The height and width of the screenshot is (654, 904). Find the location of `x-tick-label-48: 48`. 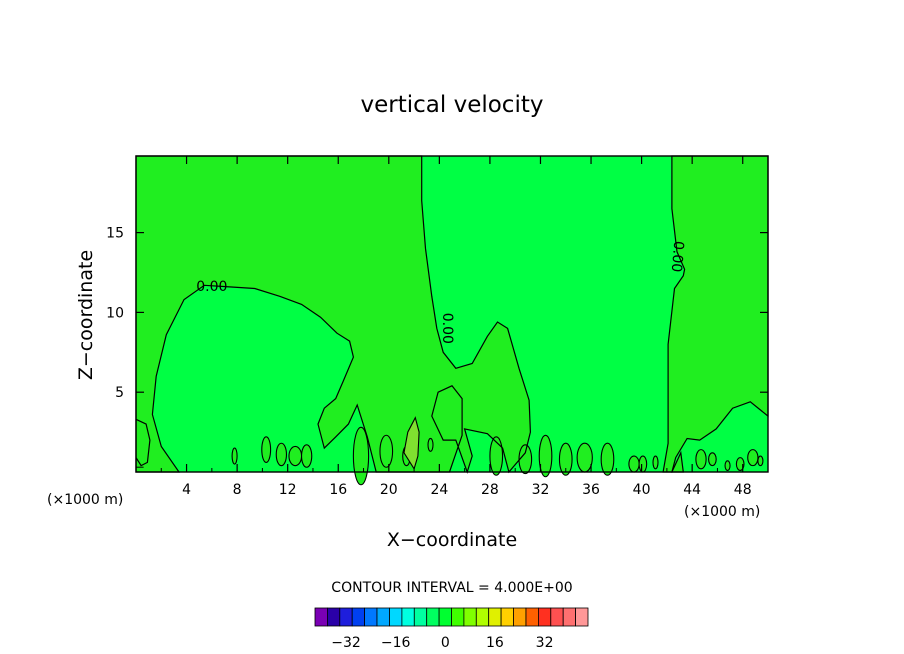

x-tick-label-48: 48 is located at coordinates (743, 490).